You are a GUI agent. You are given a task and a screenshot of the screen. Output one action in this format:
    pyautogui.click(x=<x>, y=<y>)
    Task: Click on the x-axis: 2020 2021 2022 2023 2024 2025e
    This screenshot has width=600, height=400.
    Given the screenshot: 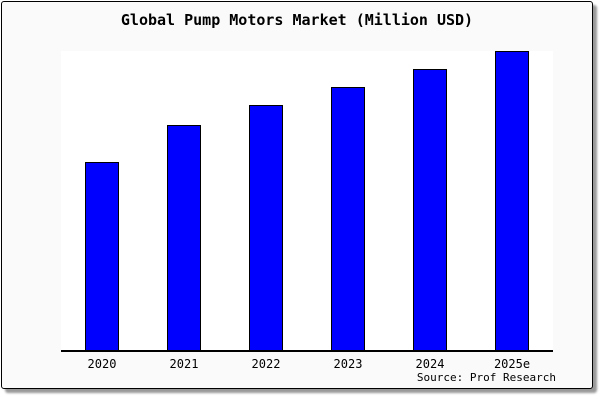 What is the action you would take?
    pyautogui.click(x=307, y=365)
    